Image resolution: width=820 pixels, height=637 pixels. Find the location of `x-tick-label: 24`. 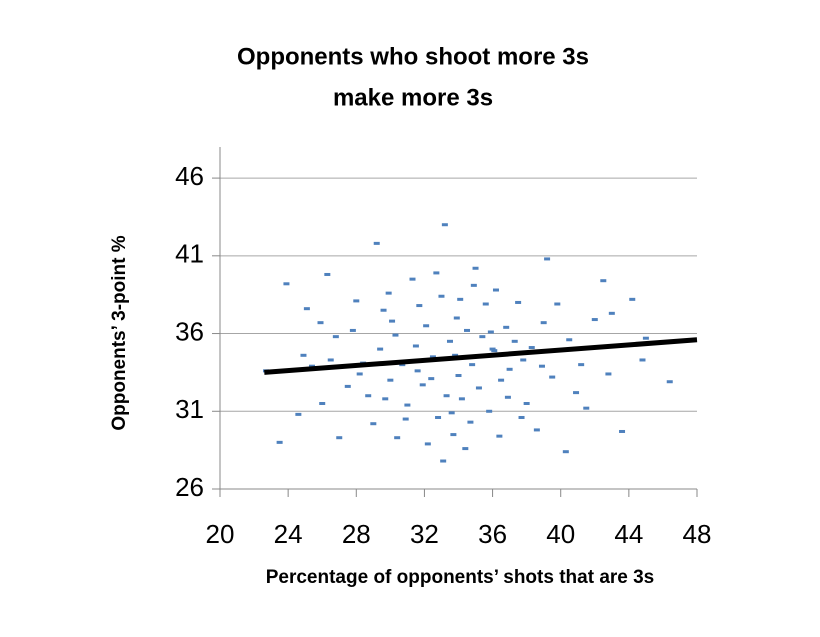

x-tick-label: 24 is located at coordinates (288, 534).